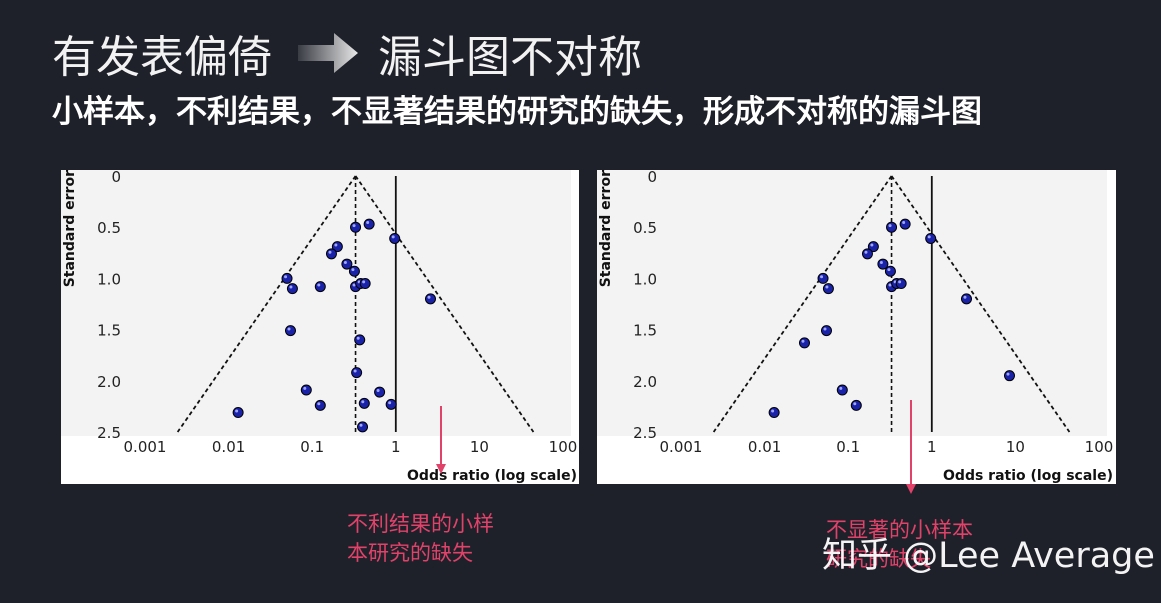  Describe the element at coordinates (492, 476) in the screenshot. I see `x-axis-label: Odds ratio (log scale)` at that location.